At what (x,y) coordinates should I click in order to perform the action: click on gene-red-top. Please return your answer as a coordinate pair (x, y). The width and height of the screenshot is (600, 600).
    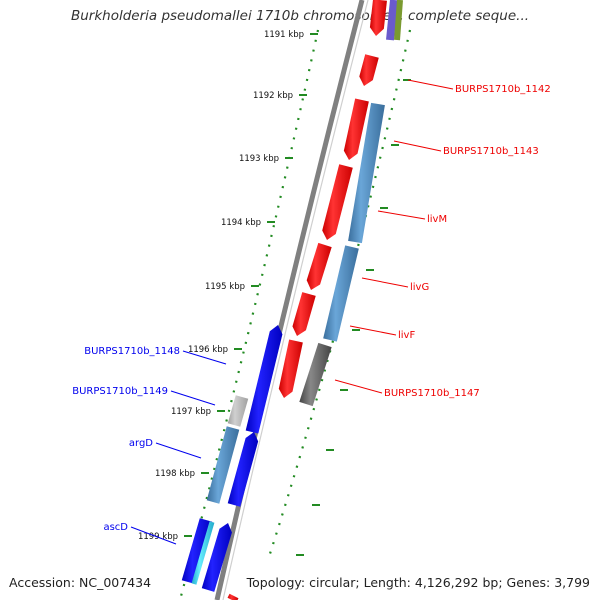
    Looking at the image, I should click on (378, 18).